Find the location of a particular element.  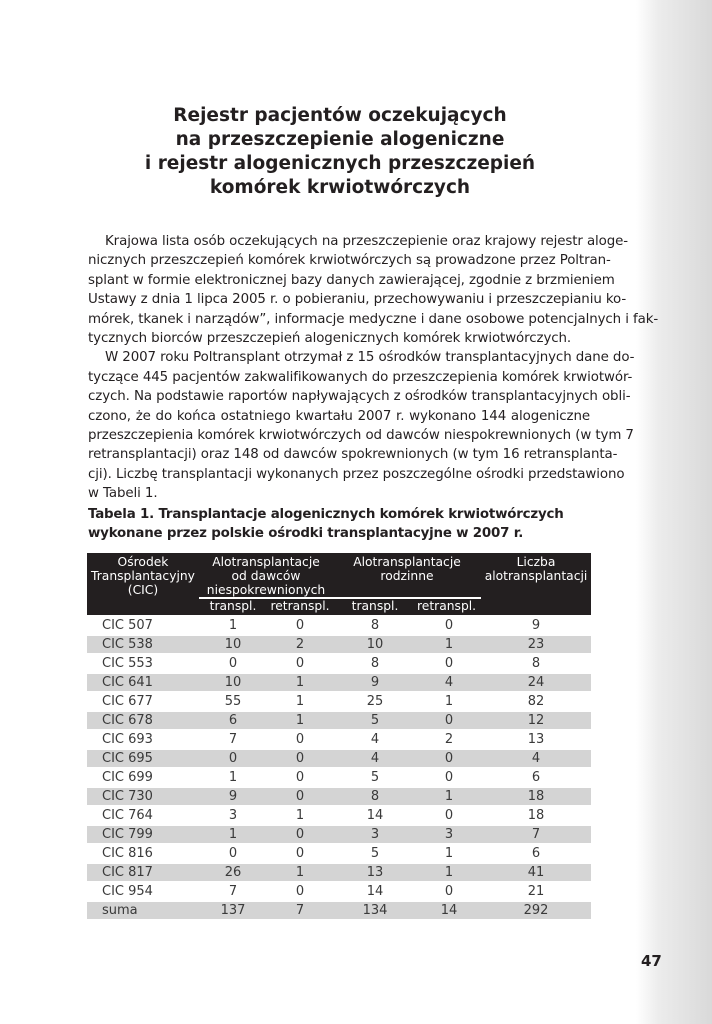

cell-value: 13 is located at coordinates (536, 739).